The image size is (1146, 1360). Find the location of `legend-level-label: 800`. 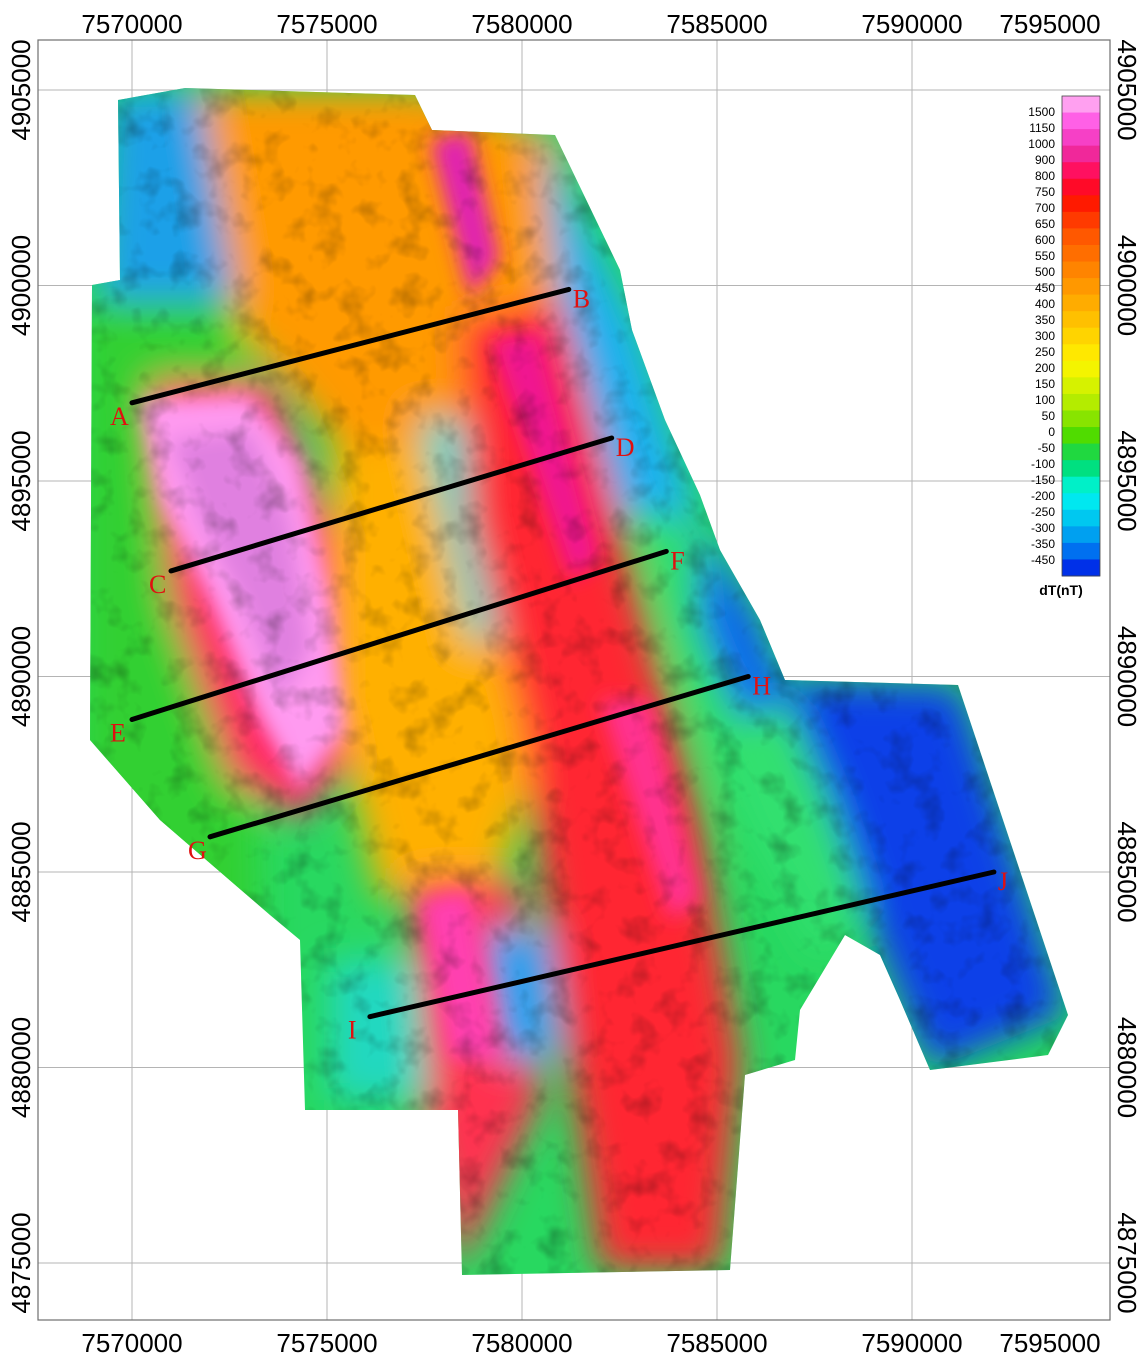

legend-level-label: 800 is located at coordinates (1045, 176).